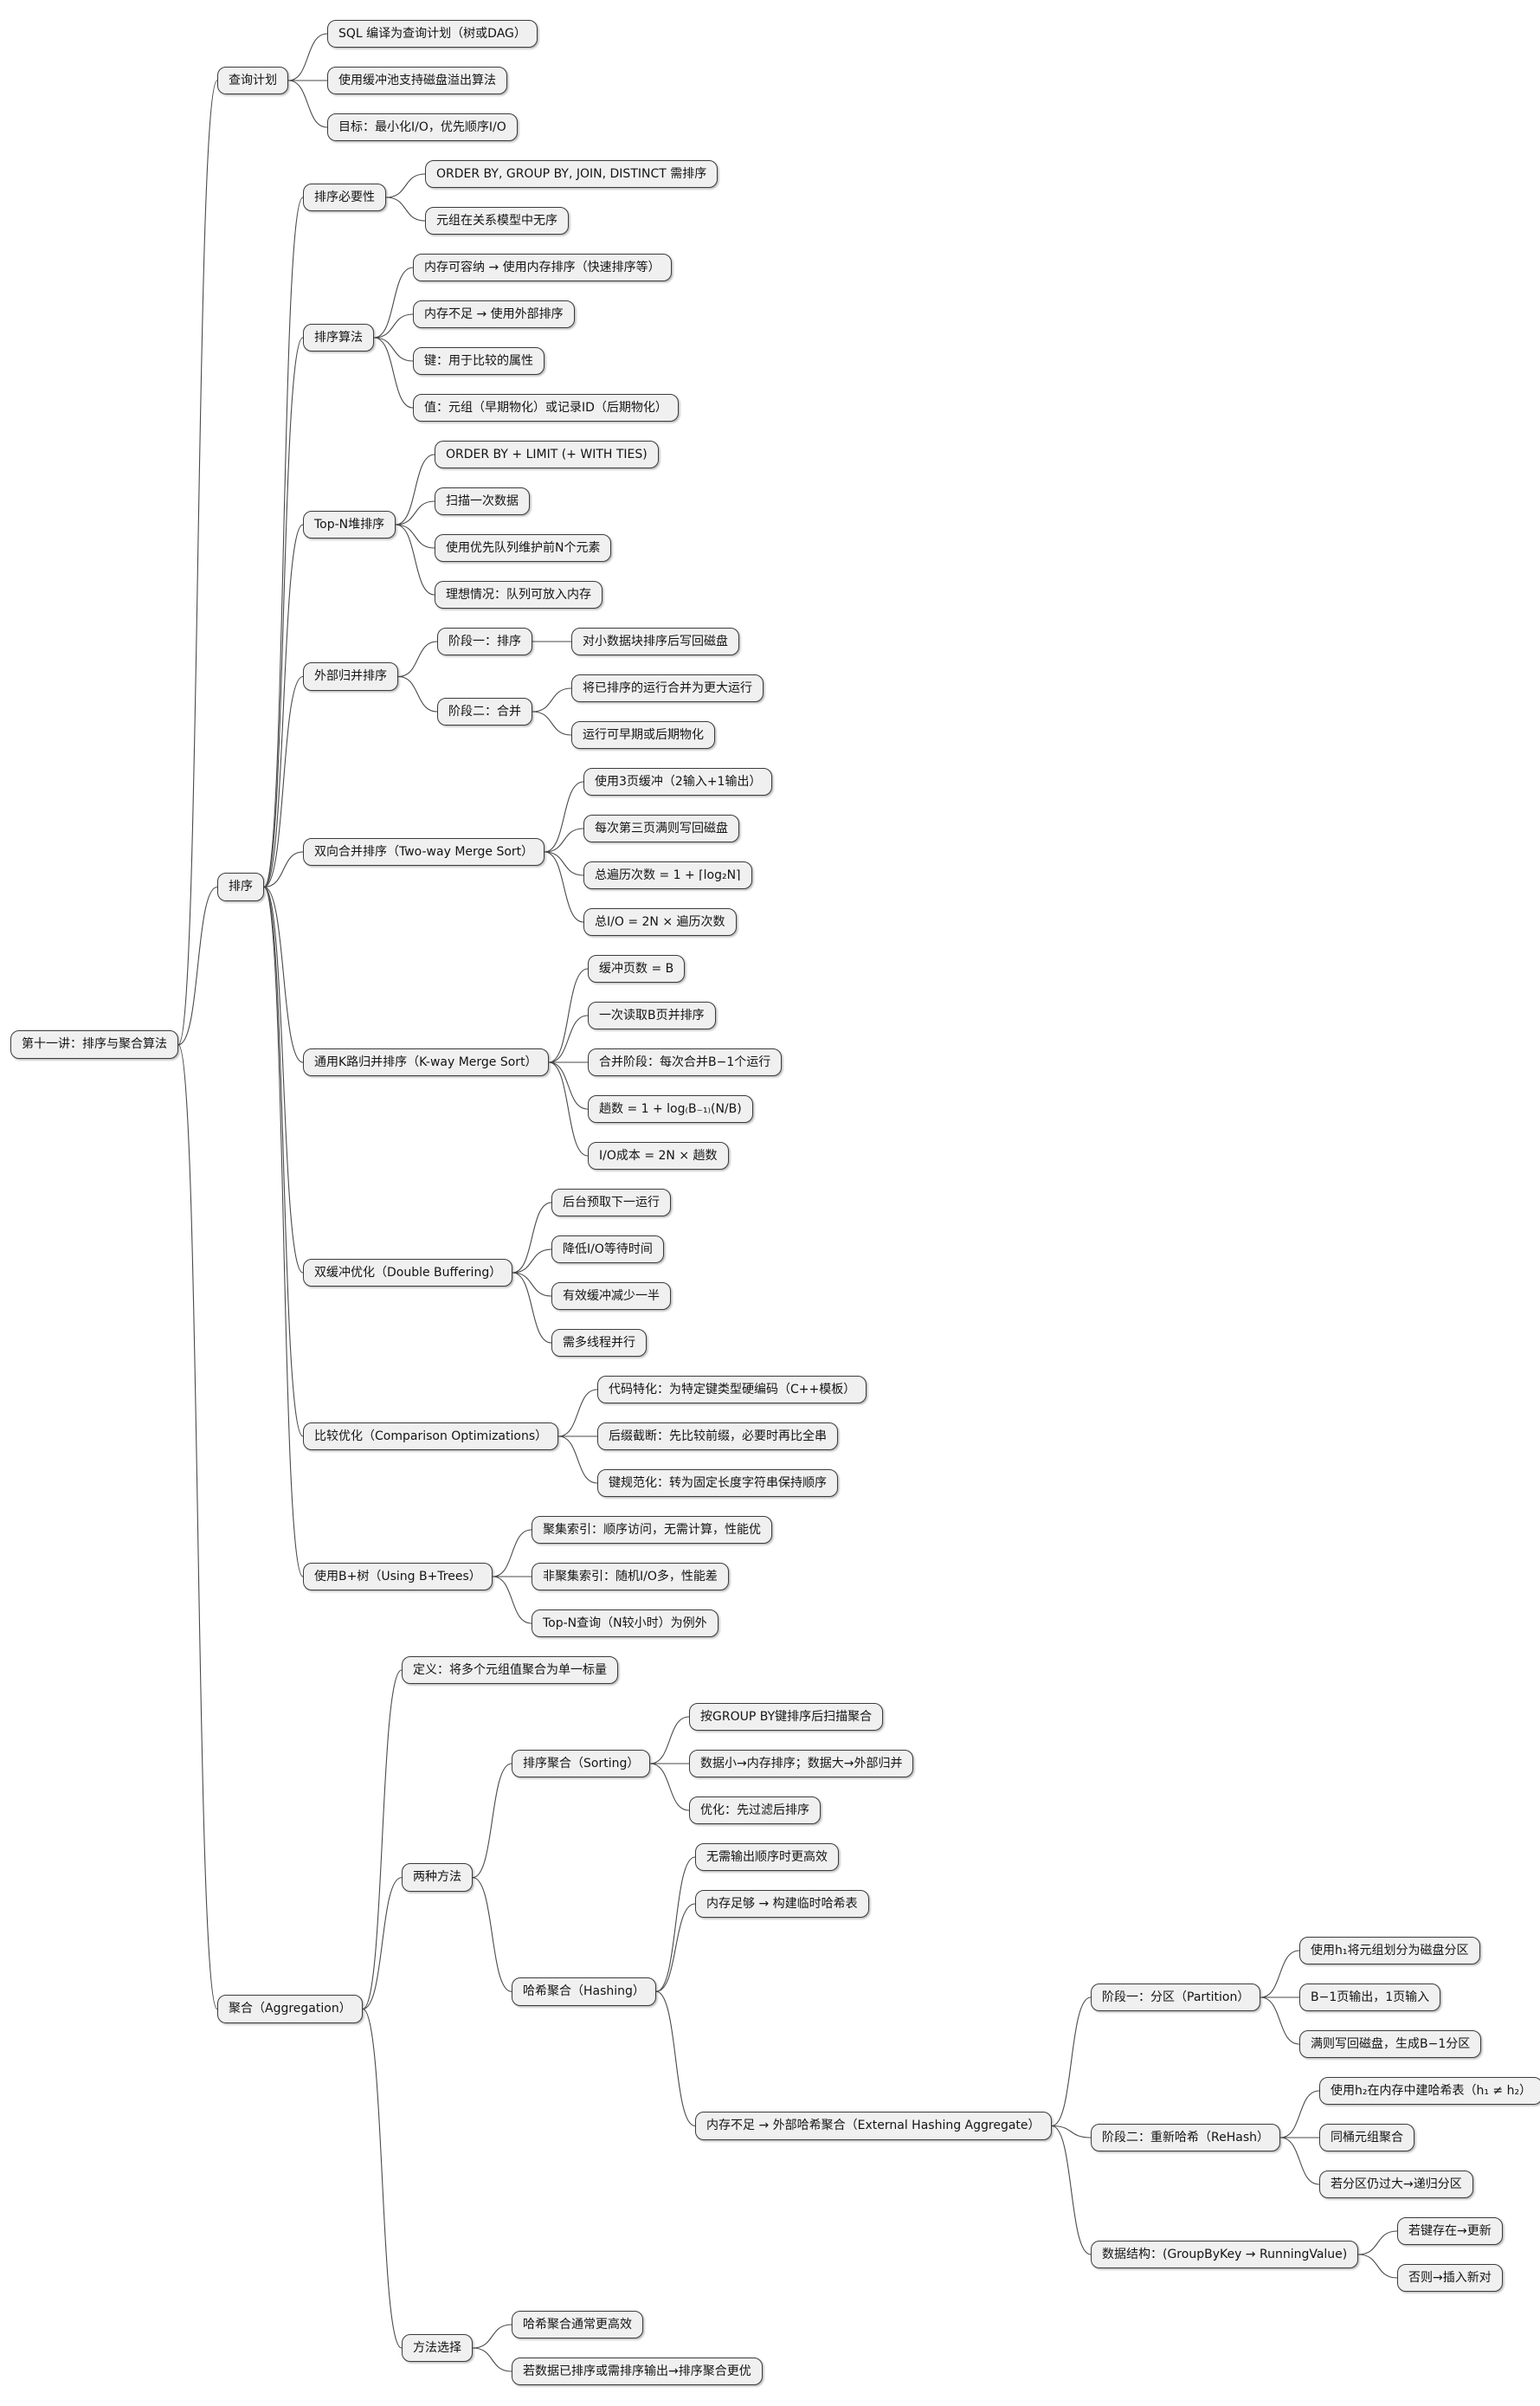 The image size is (1540, 2406). I want to click on mindmap-node: 使用B+树（Using B+Trees）, so click(398, 1576).